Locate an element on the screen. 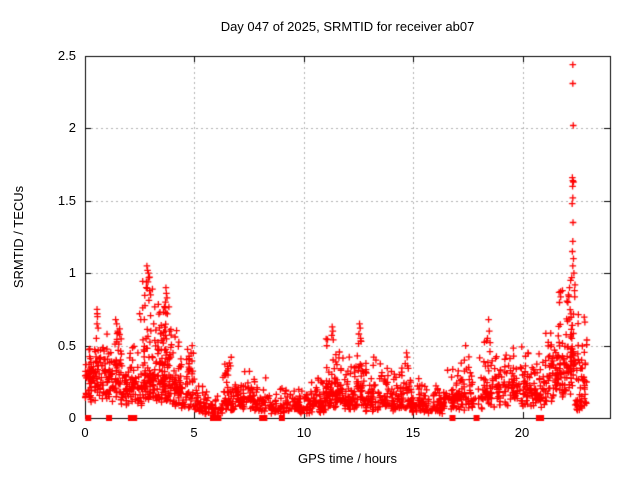 The width and height of the screenshot is (640, 480). x-tick-label-0: 0 is located at coordinates (85, 432).